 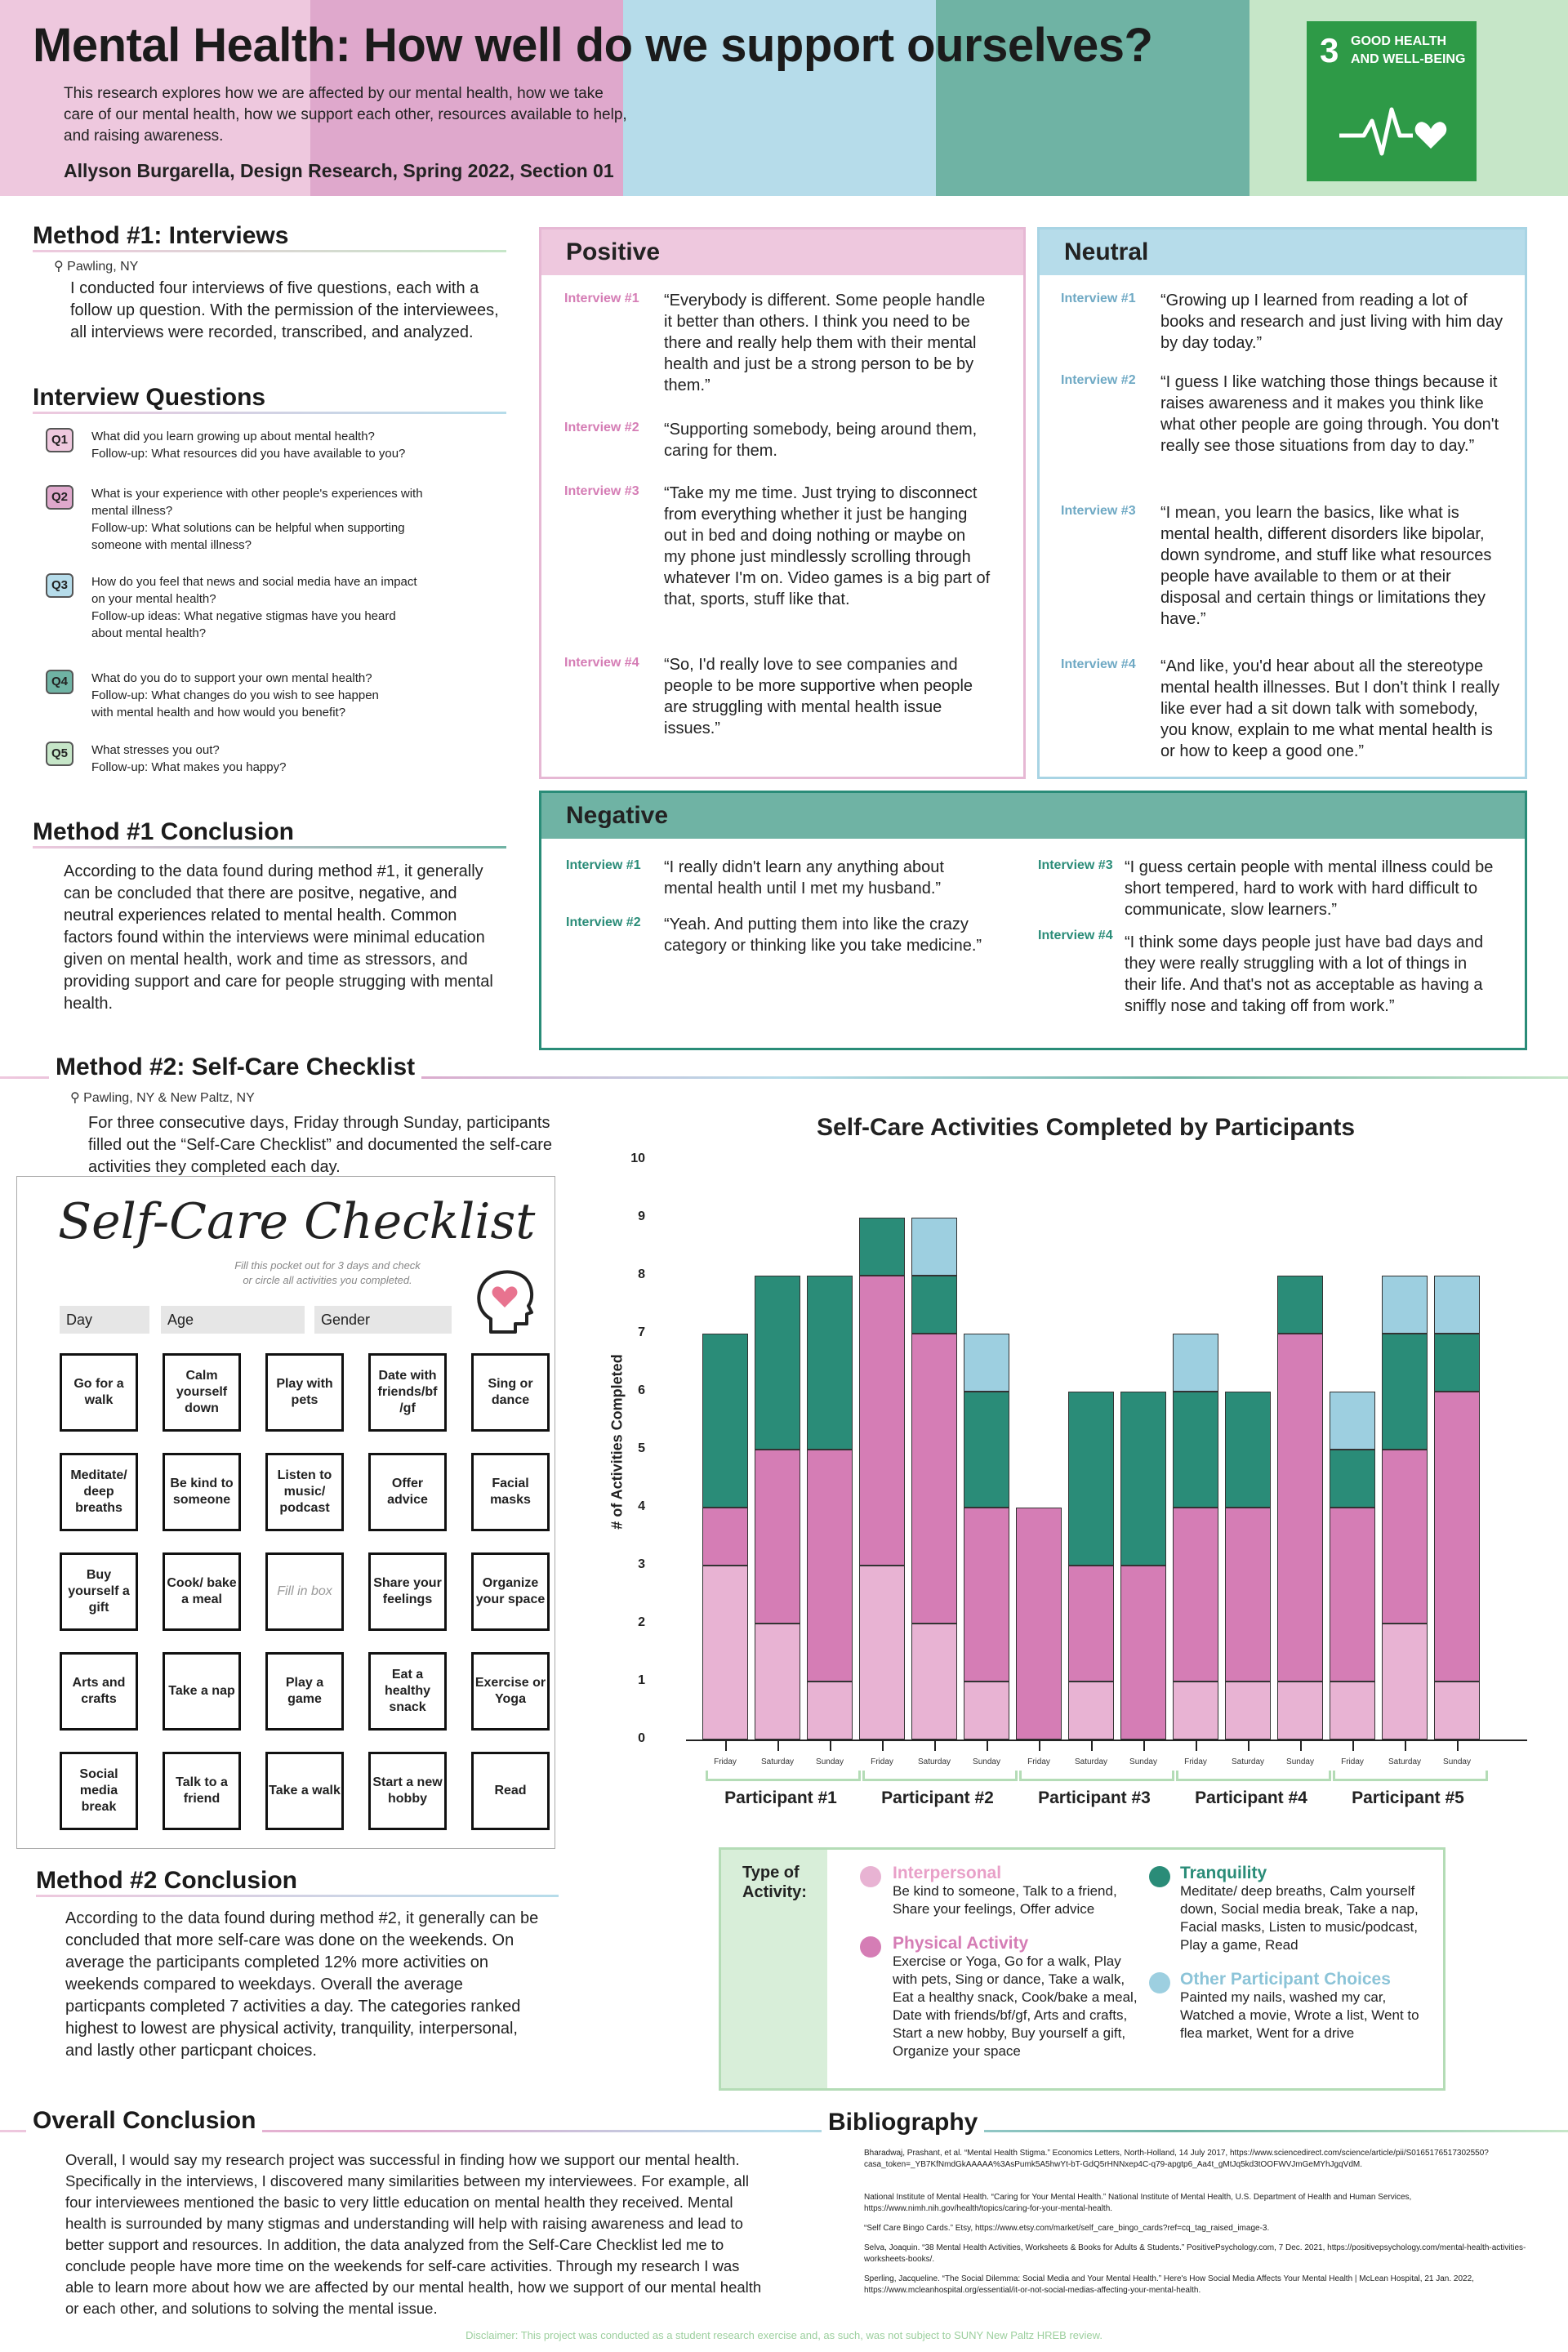 I want to click on checklist-cell: Social media break, so click(x=99, y=1791).